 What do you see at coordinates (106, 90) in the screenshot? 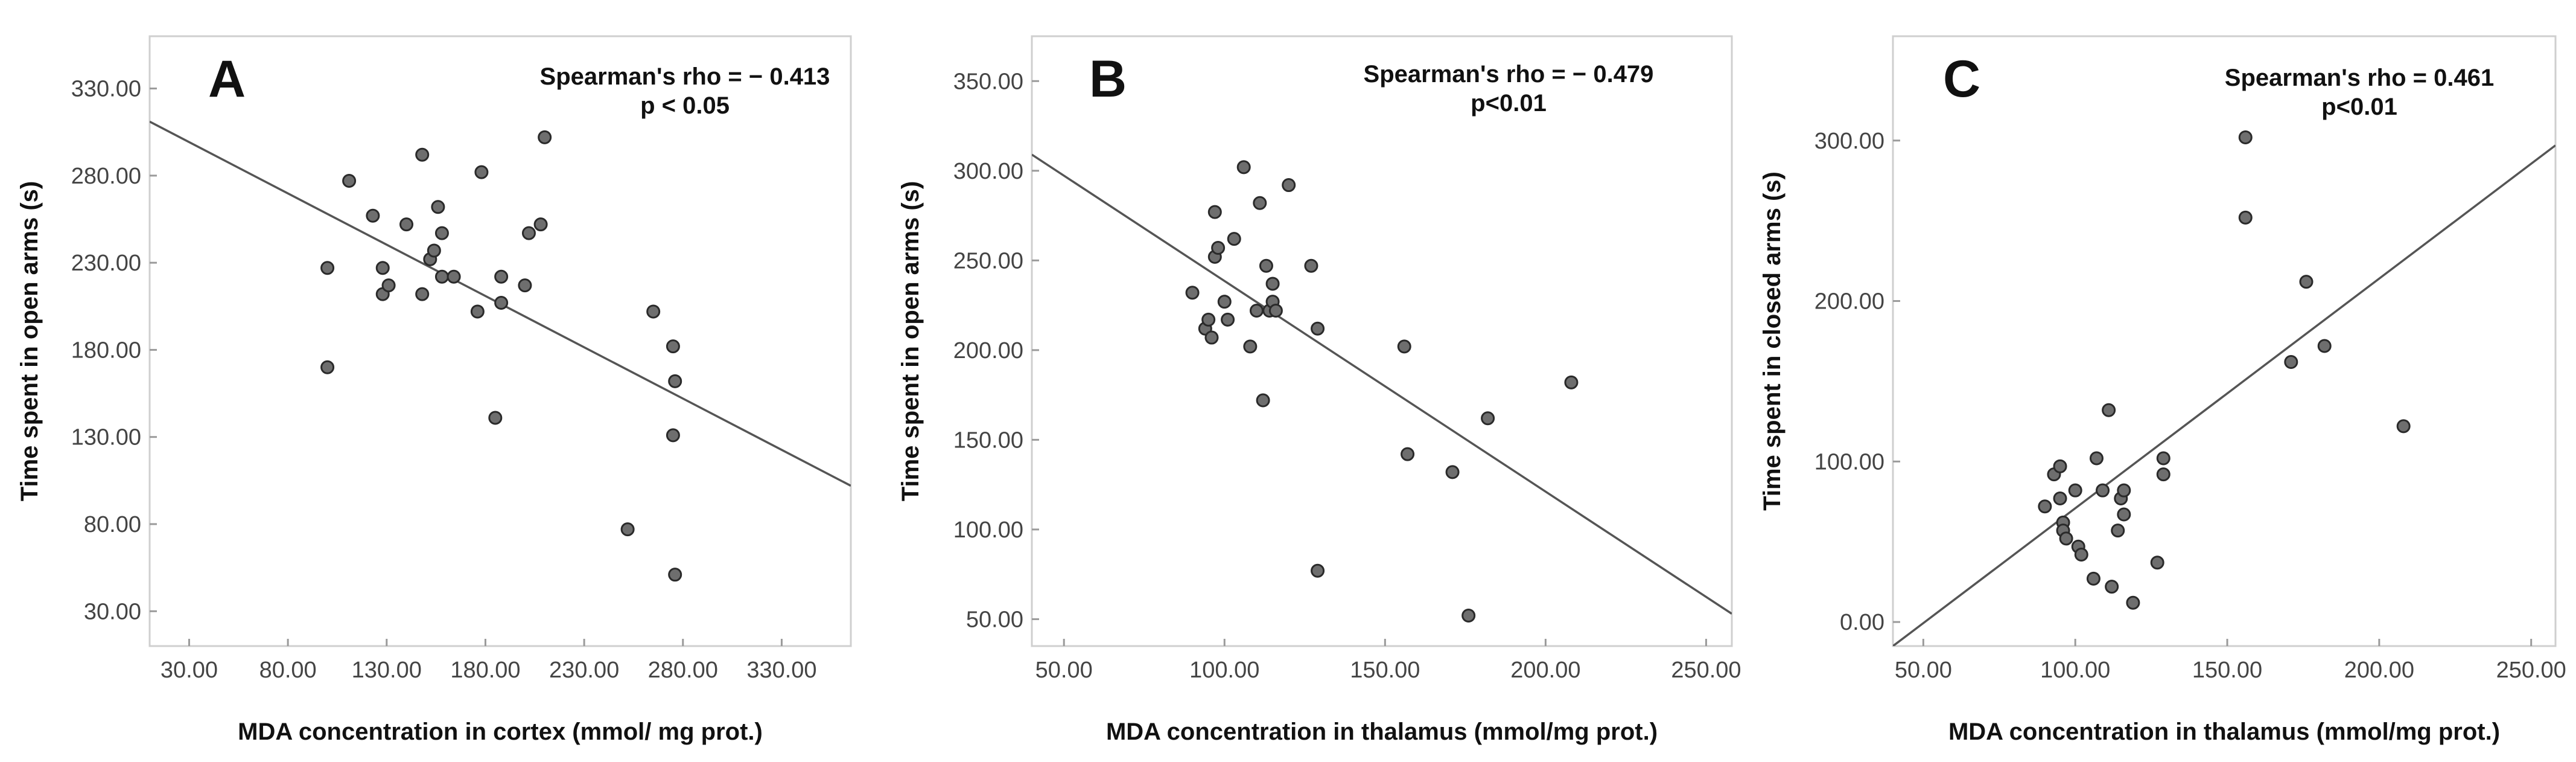
I see `y-tick-label: 330.00` at bounding box center [106, 90].